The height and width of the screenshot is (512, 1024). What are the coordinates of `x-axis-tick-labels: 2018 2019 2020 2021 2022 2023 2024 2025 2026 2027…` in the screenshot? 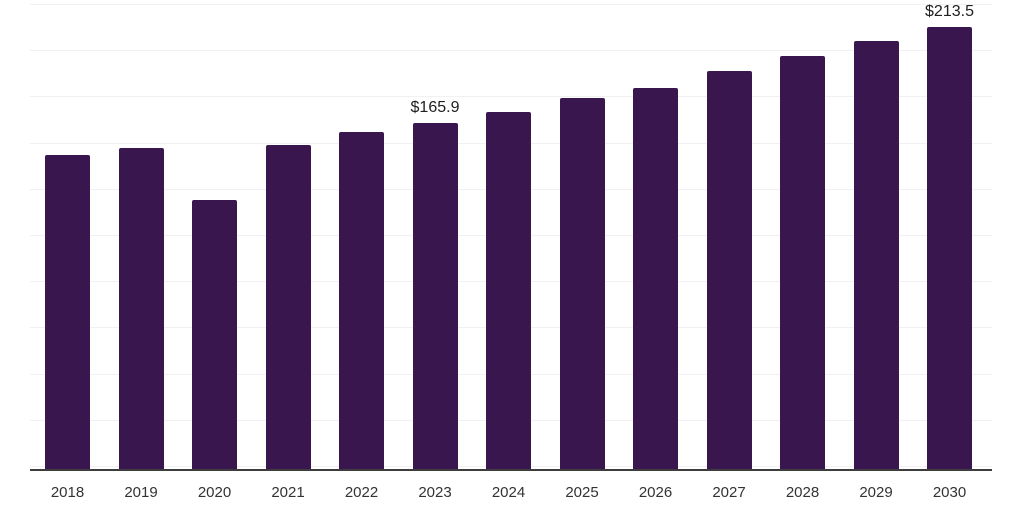 It's located at (512, 491).